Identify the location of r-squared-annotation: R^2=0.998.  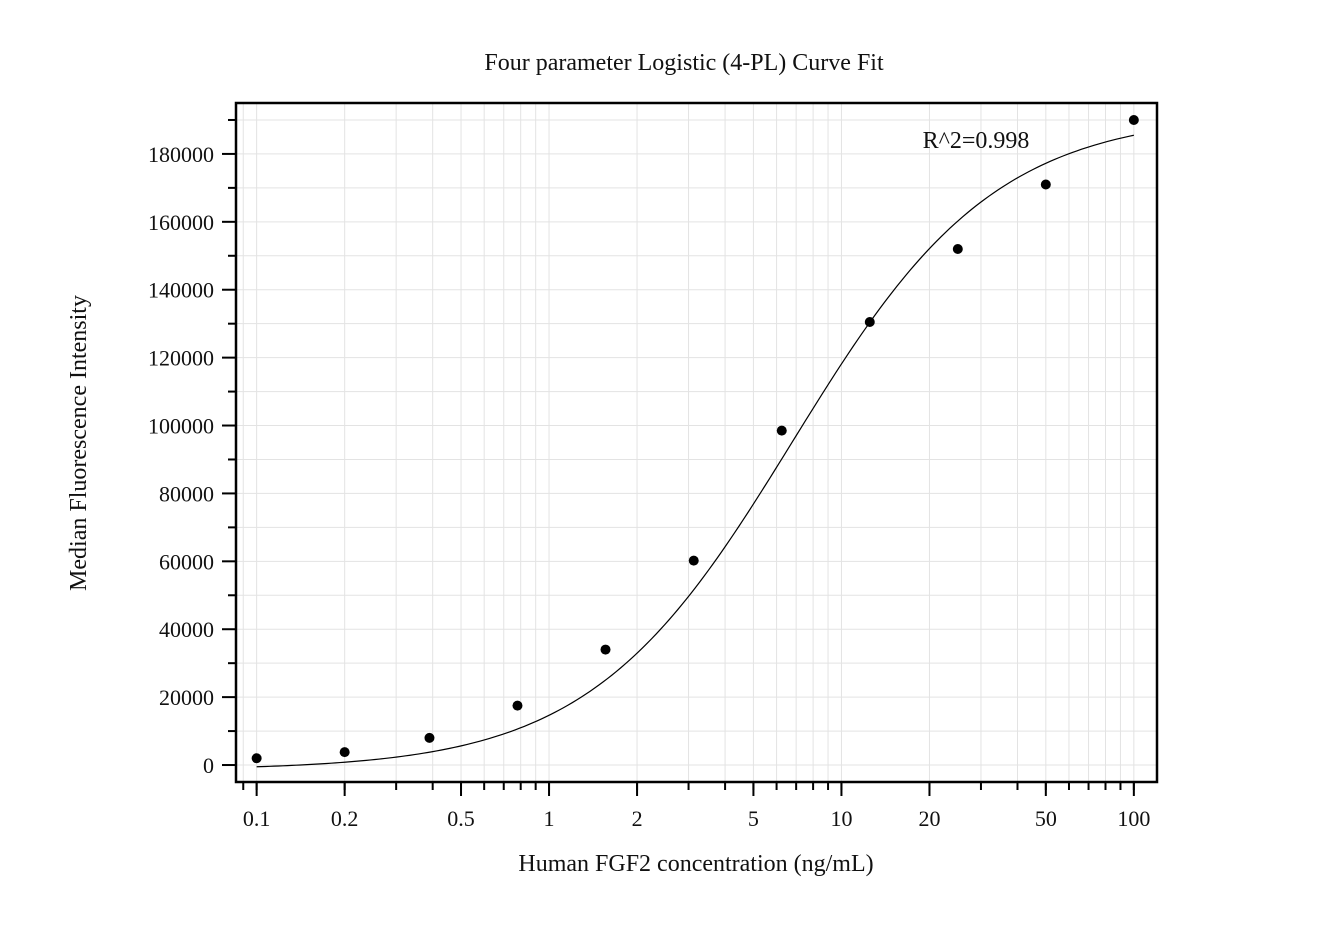
(976, 141).